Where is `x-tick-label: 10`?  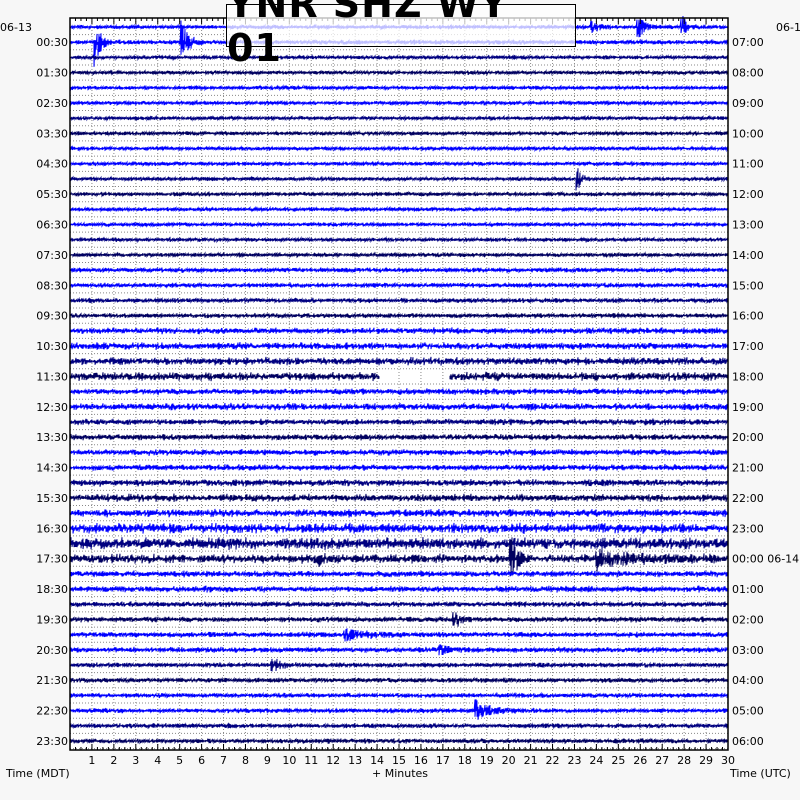
x-tick-label: 10 is located at coordinates (289, 760).